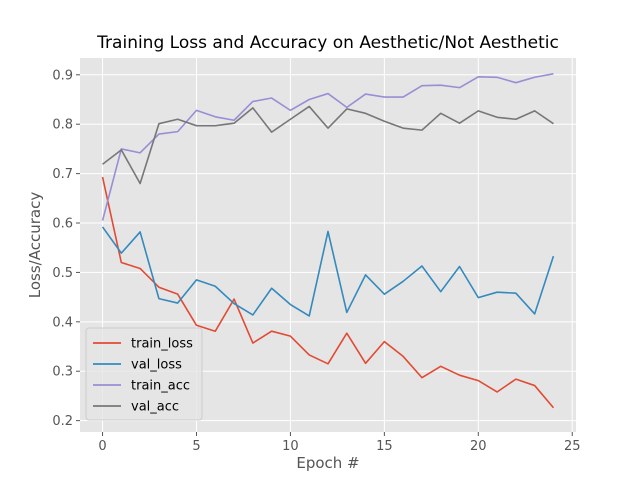 The height and width of the screenshot is (480, 640). I want to click on legend: train_loss val_loss train_acc val_acc, so click(144, 374).